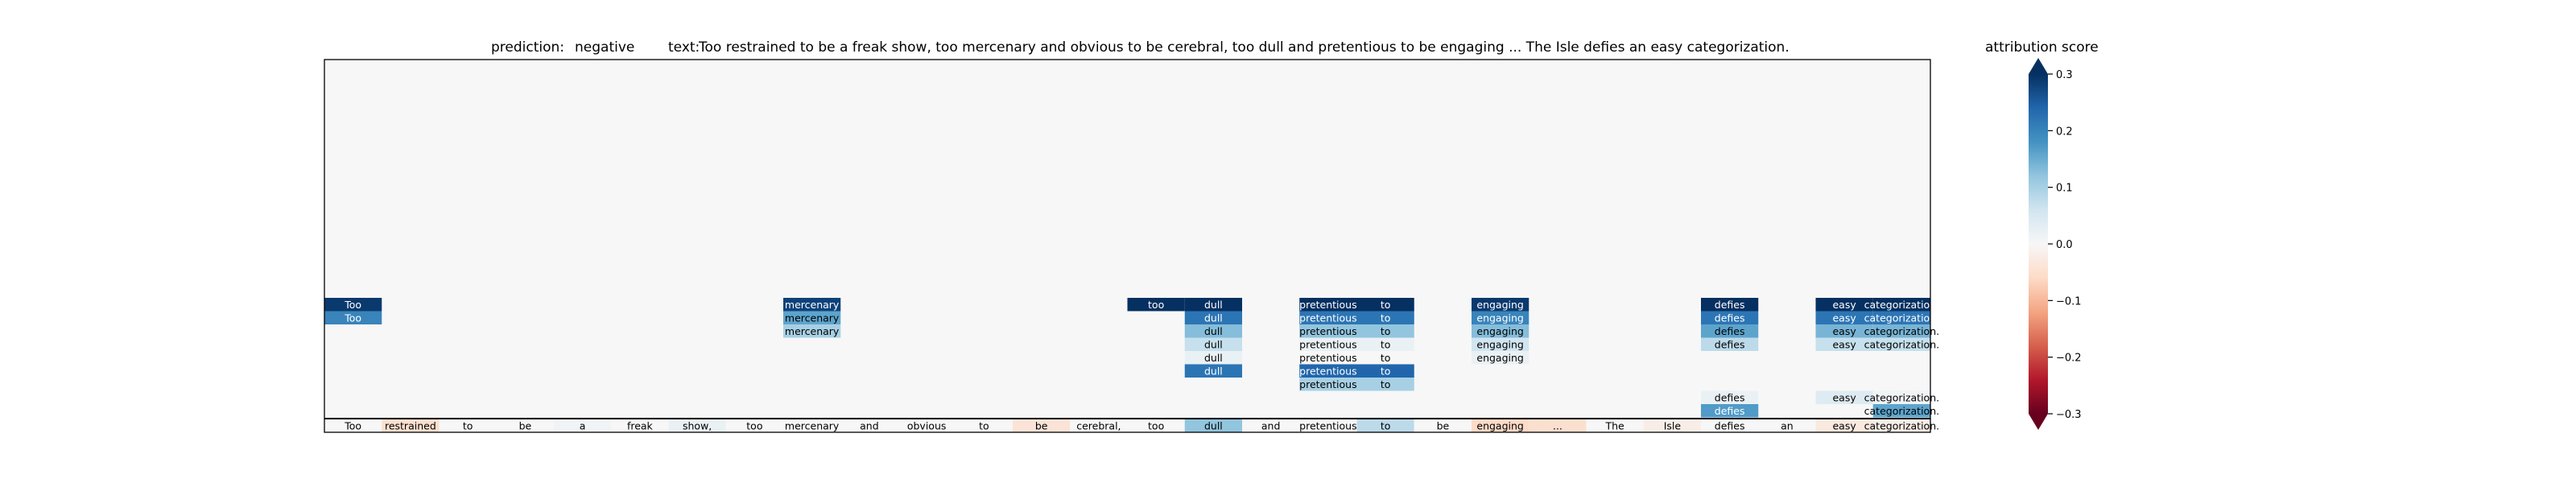 The height and width of the screenshot is (483, 2576). What do you see at coordinates (1098, 426) in the screenshot?
I see `base-token-label: cerebral,` at bounding box center [1098, 426].